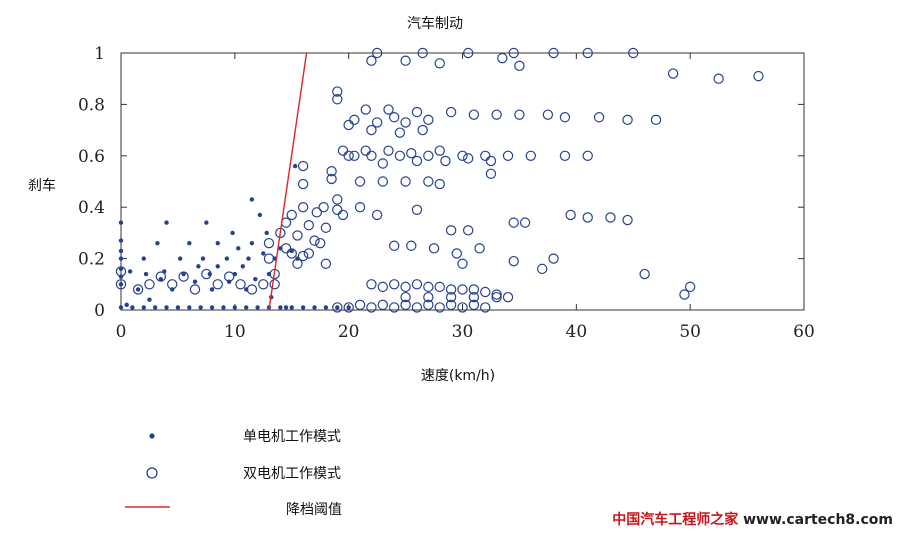 This screenshot has width=903, height=543. What do you see at coordinates (292, 437) in the screenshot?
I see `legend-label-single-motor: 单电机工作模式` at bounding box center [292, 437].